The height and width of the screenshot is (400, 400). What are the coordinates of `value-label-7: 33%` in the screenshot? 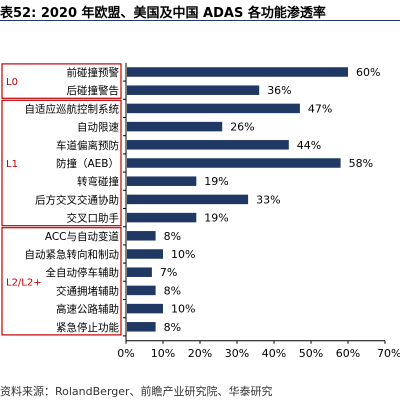 It's located at (268, 199).